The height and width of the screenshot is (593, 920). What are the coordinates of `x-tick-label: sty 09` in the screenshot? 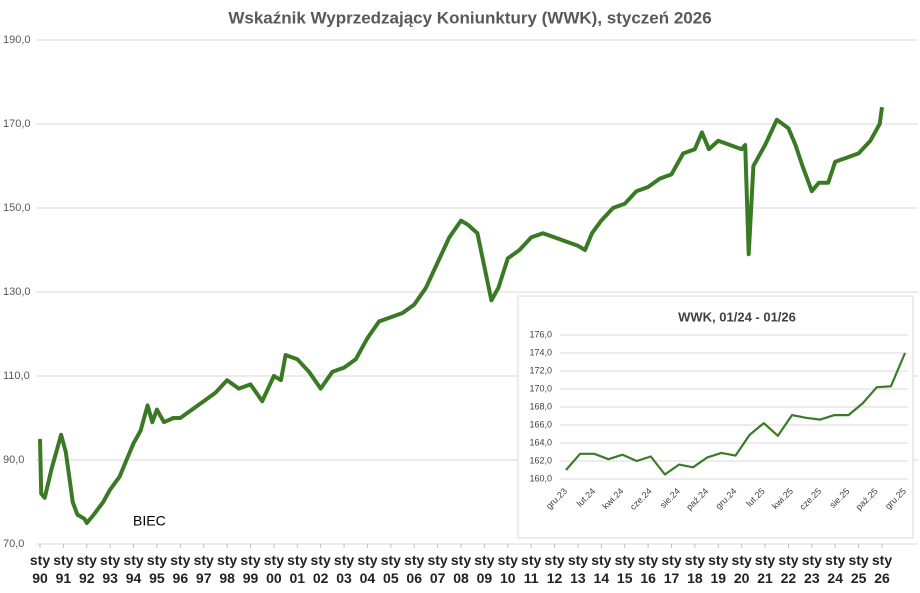 It's located at (484, 569).